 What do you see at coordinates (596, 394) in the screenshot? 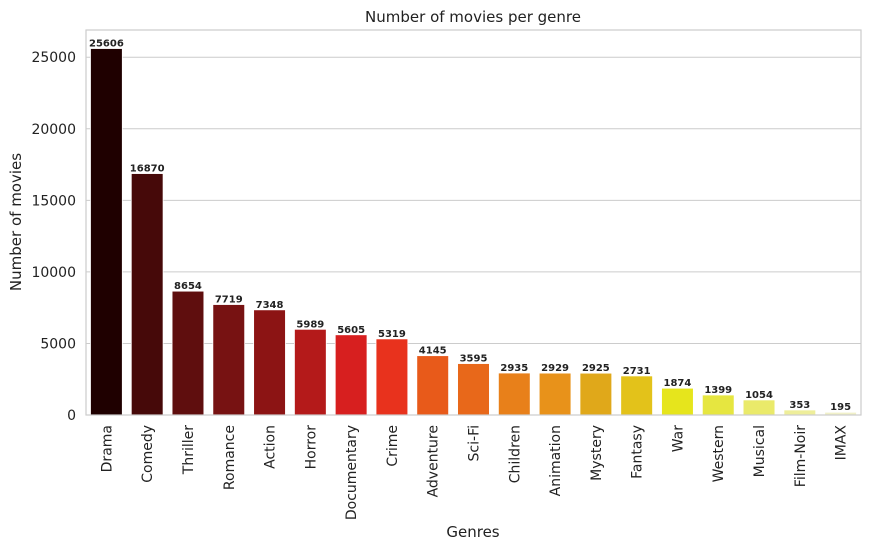
I see `bar-mystery` at bounding box center [596, 394].